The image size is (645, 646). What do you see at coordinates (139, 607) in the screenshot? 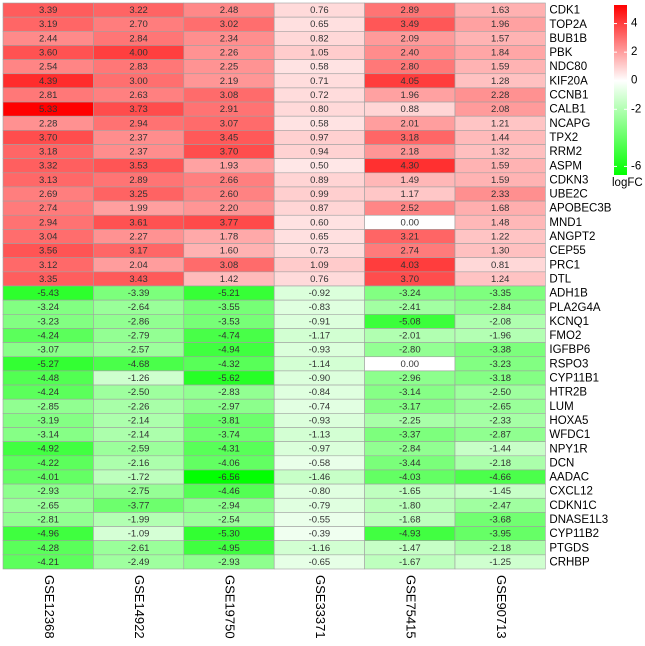
I see `column-label: GSE14922` at bounding box center [139, 607].